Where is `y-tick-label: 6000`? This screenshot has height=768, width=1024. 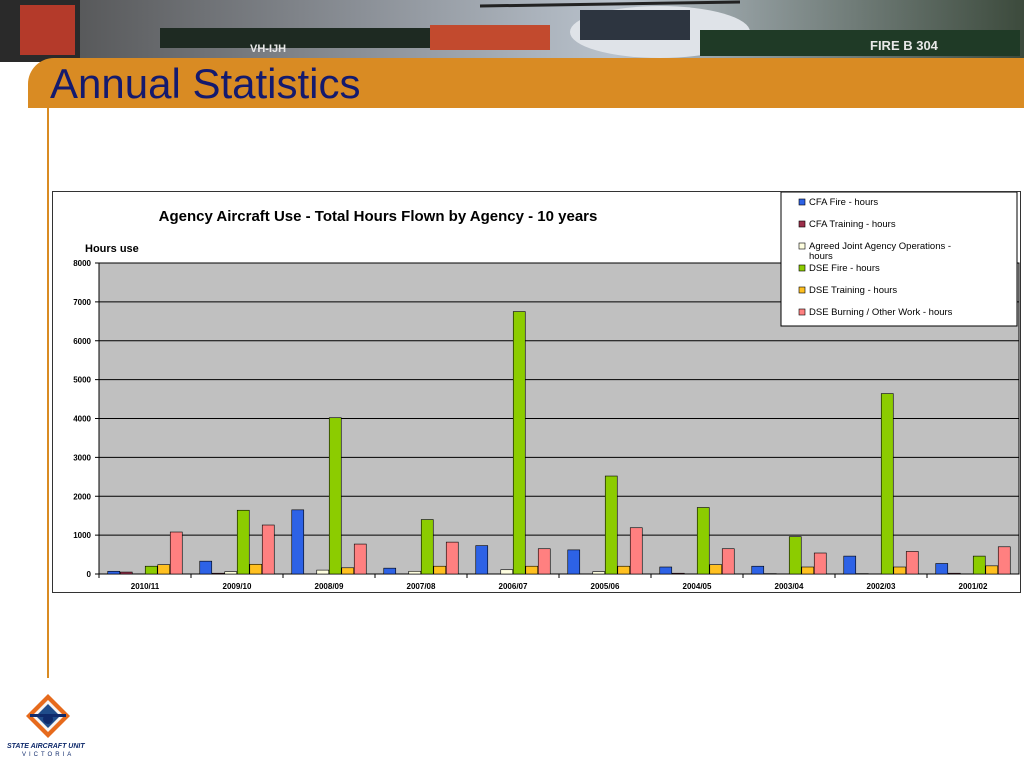
y-tick-label: 6000 is located at coordinates (82, 341).